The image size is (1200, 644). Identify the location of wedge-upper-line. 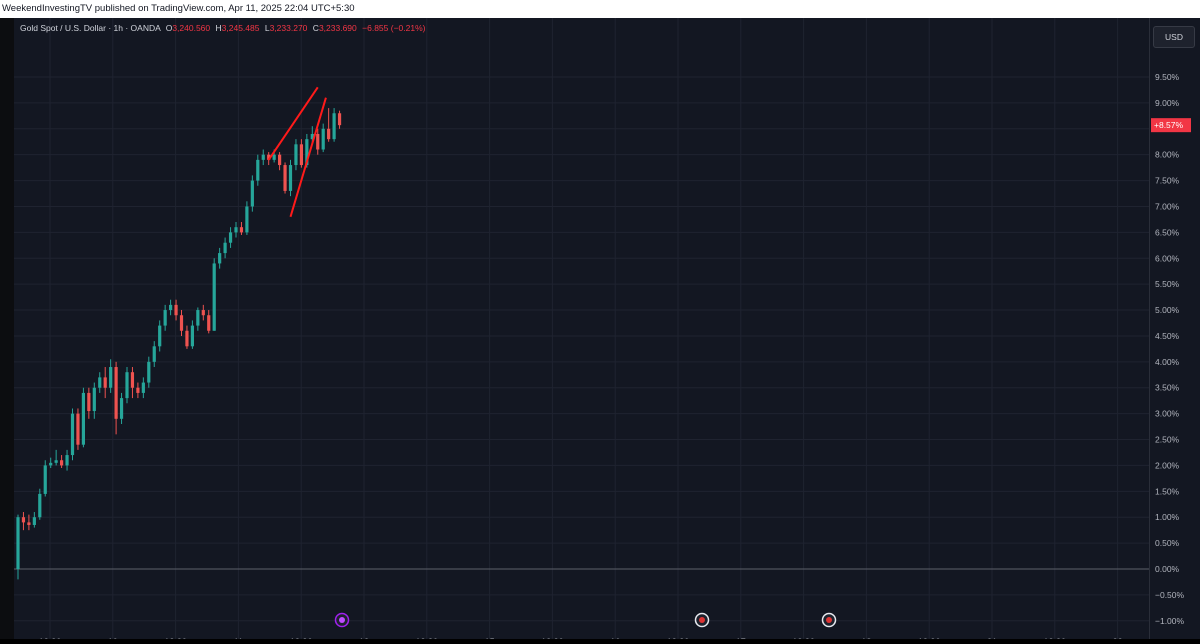
(293, 123).